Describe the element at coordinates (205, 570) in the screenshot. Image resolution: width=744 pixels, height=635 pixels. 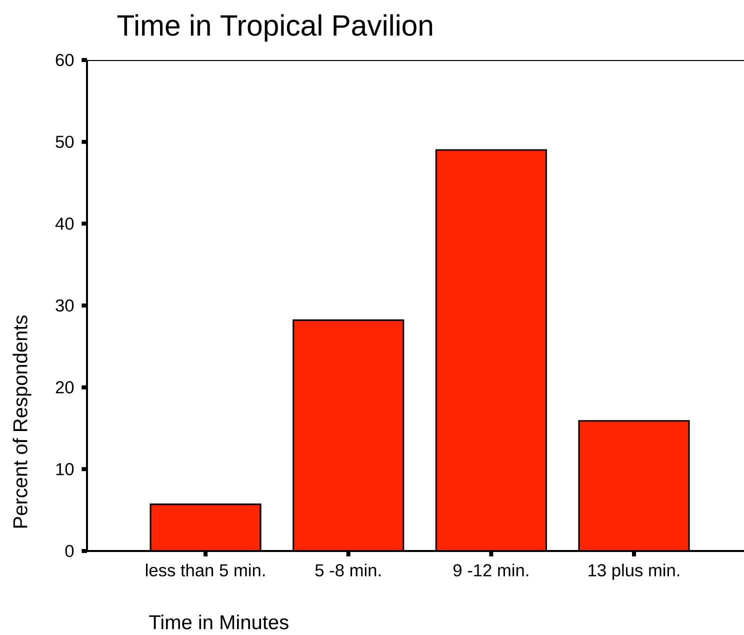
I see `x-tick-label: less than 5 min.` at that location.